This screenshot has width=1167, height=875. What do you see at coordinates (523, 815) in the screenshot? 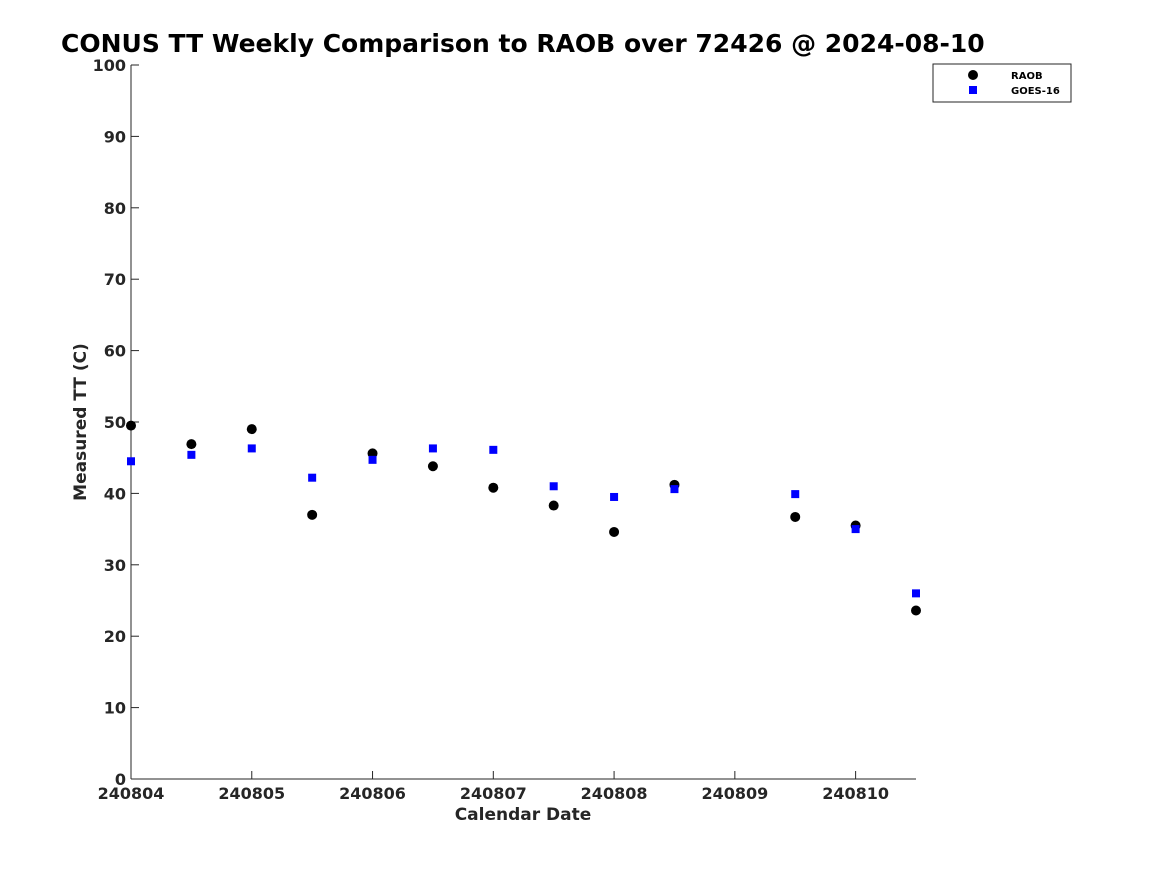
I see `x-axis-label: Calendar Date` at bounding box center [523, 815].